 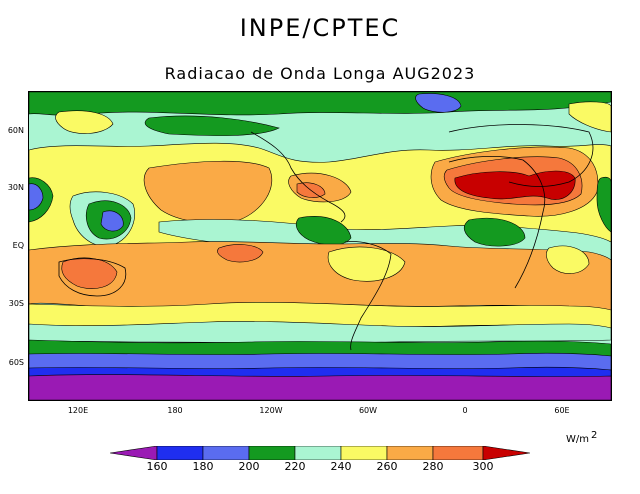 What do you see at coordinates (368, 296) in the screenshot?
I see `outline-south-america` at bounding box center [368, 296].